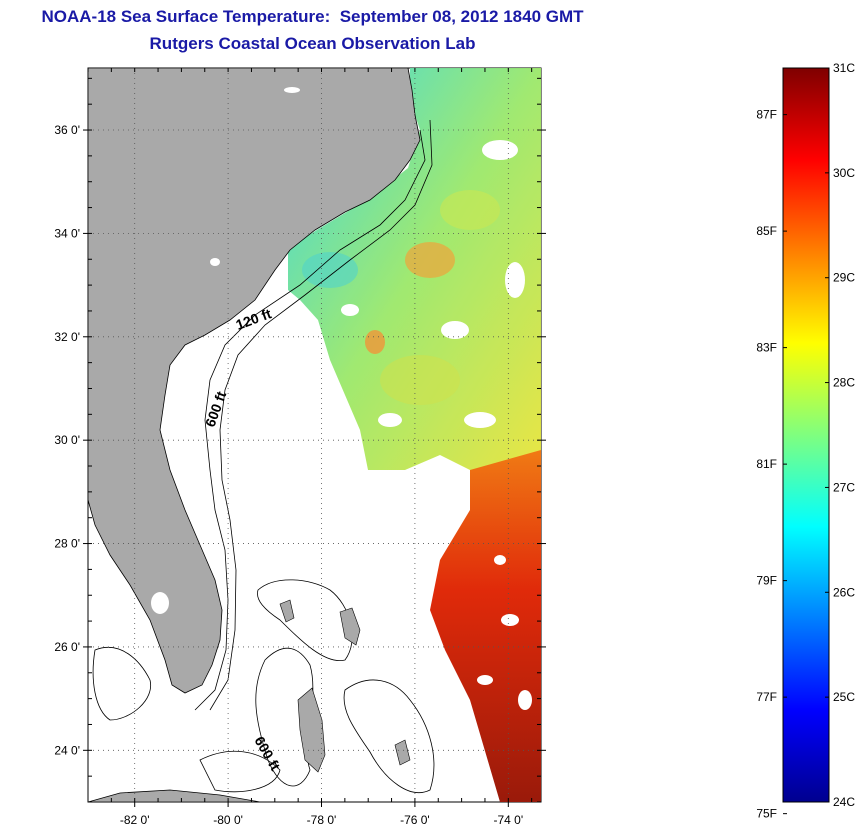 The image size is (865, 832). I want to click on lat-tick-label: 24 0', so click(67, 750).